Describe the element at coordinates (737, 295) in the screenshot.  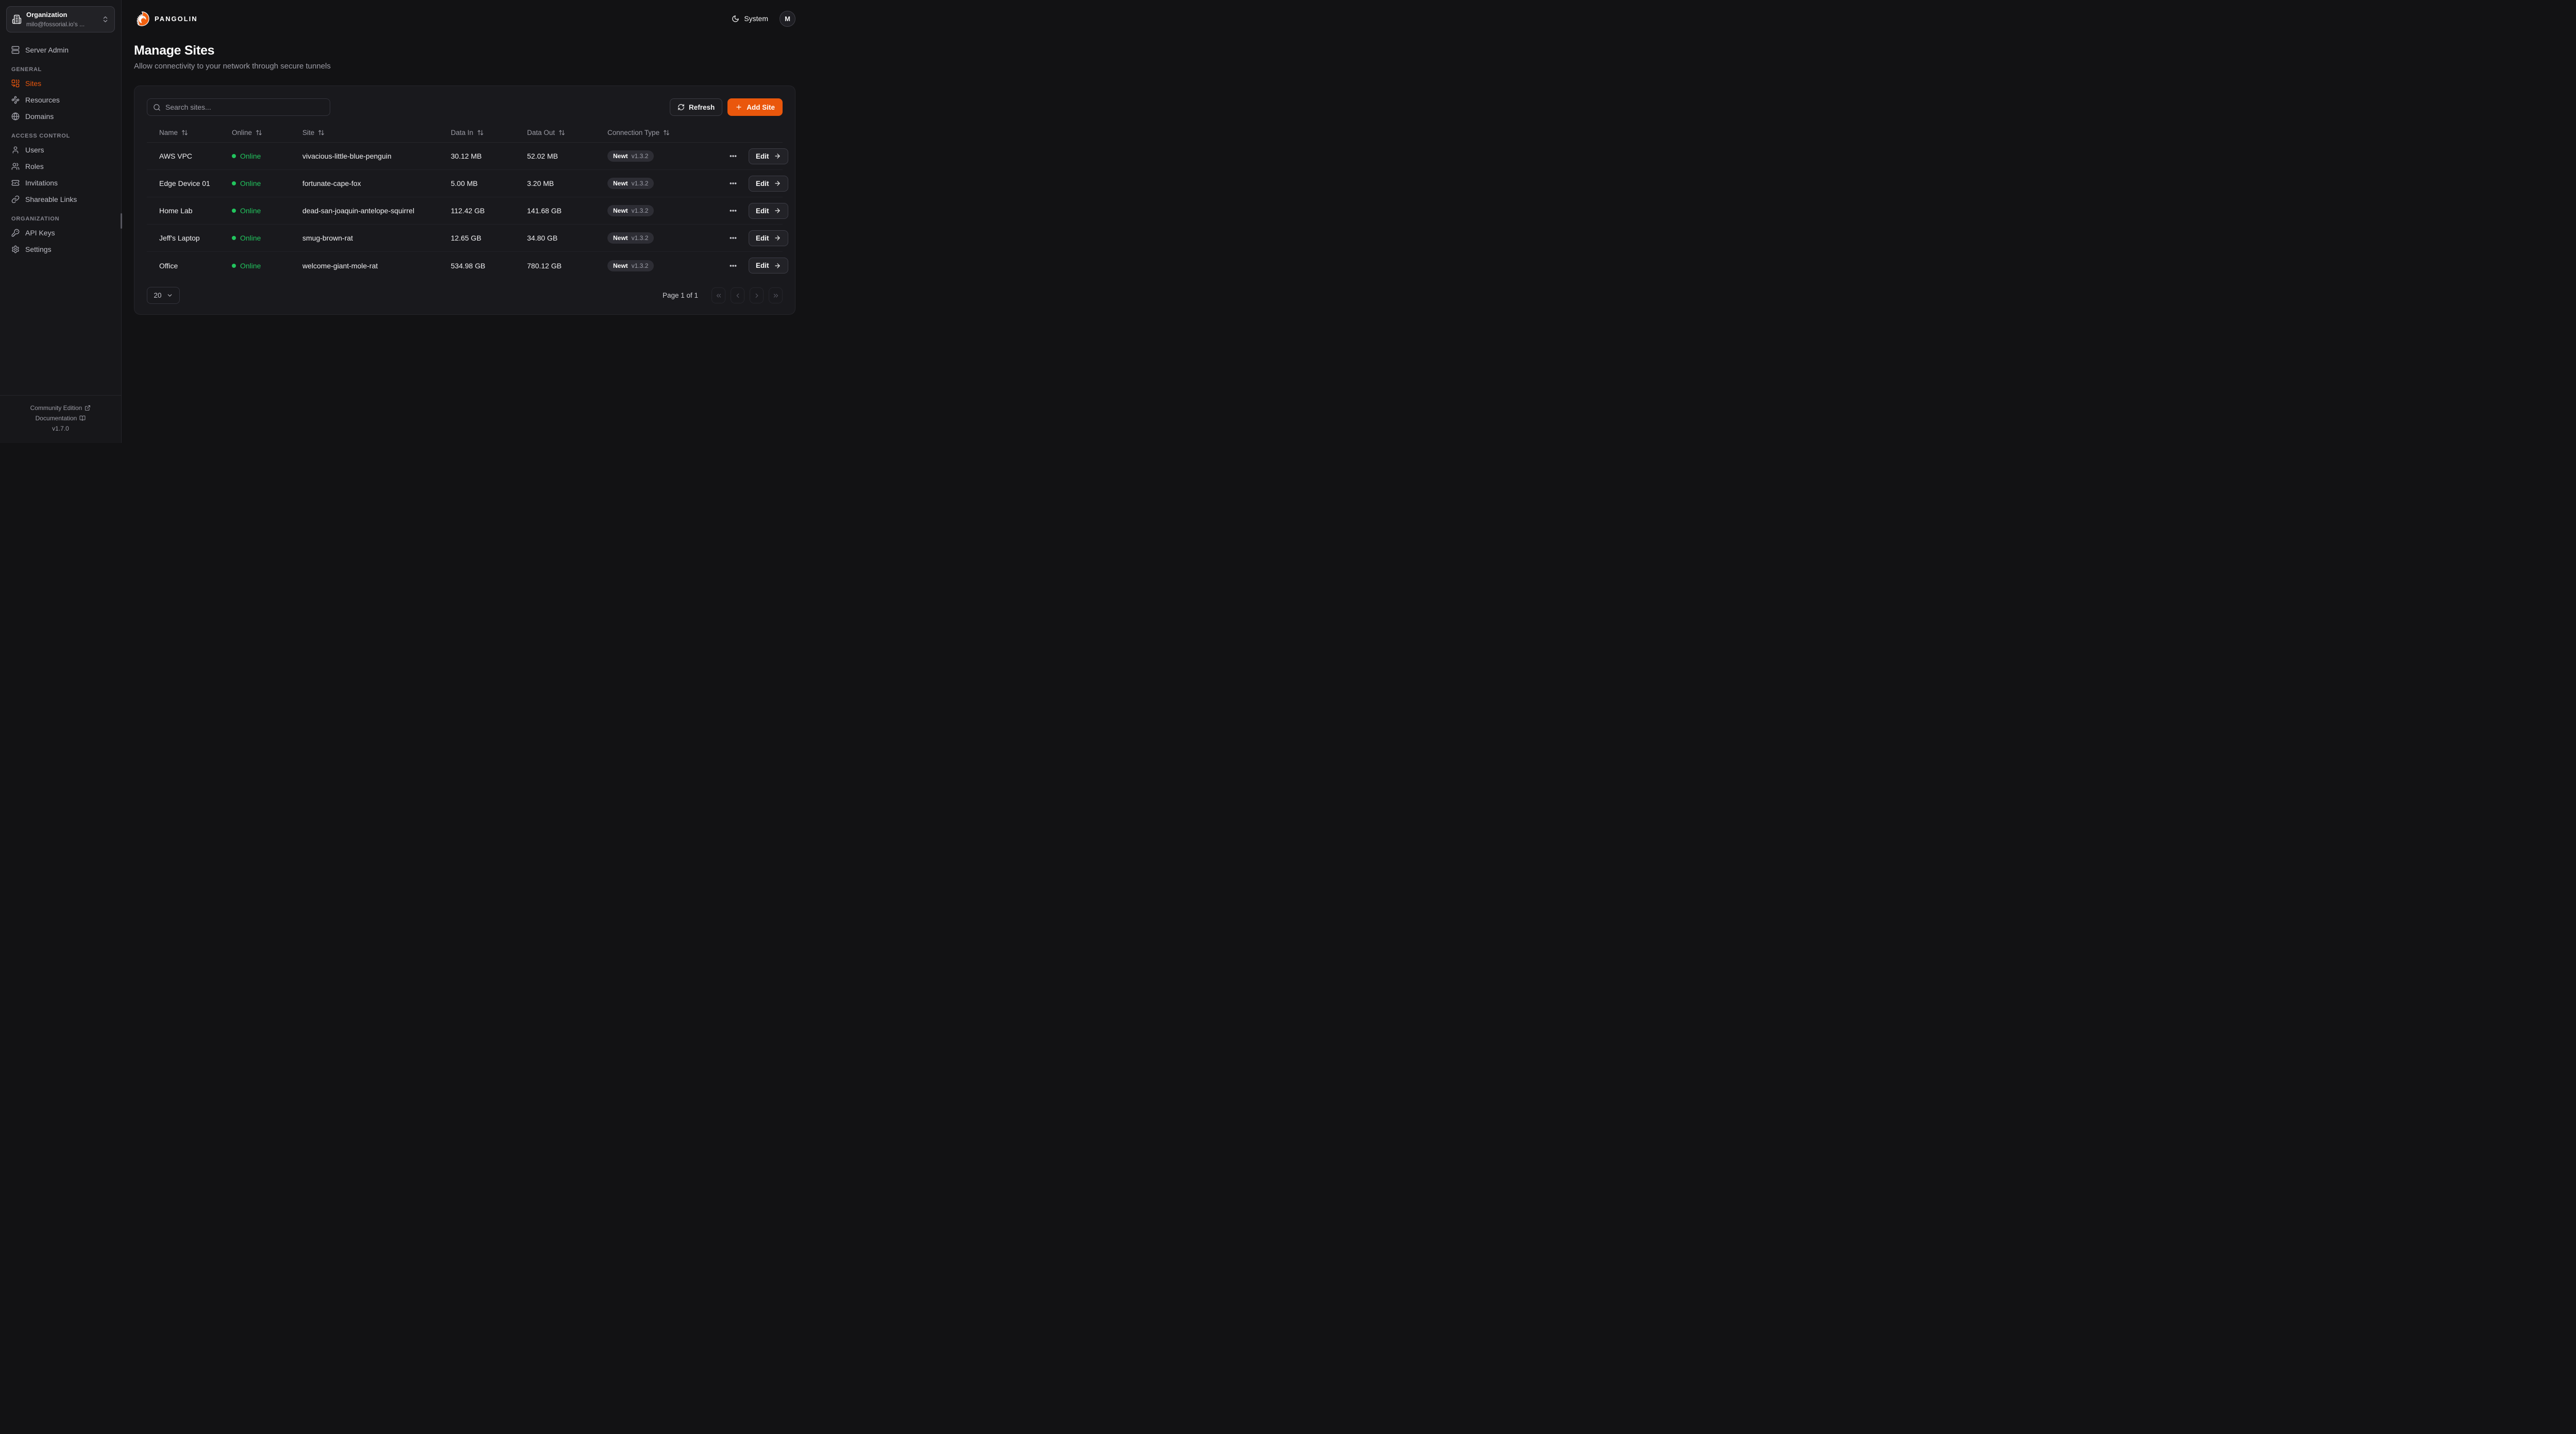
I see `previous-page-button` at that location.